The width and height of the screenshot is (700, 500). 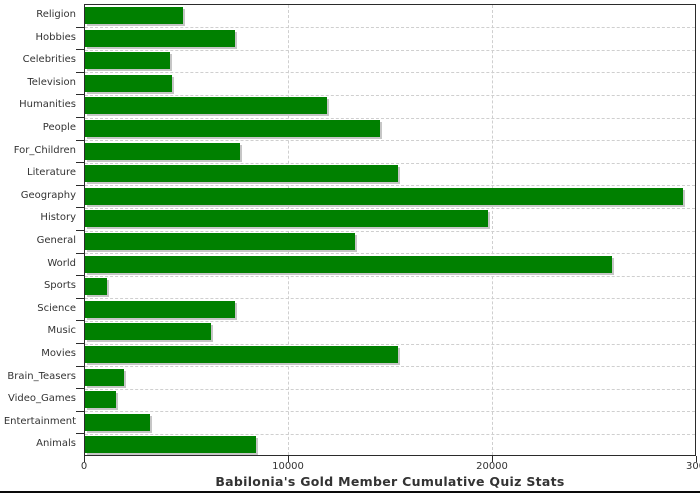 I want to click on category-label: Sports, so click(x=59, y=286).